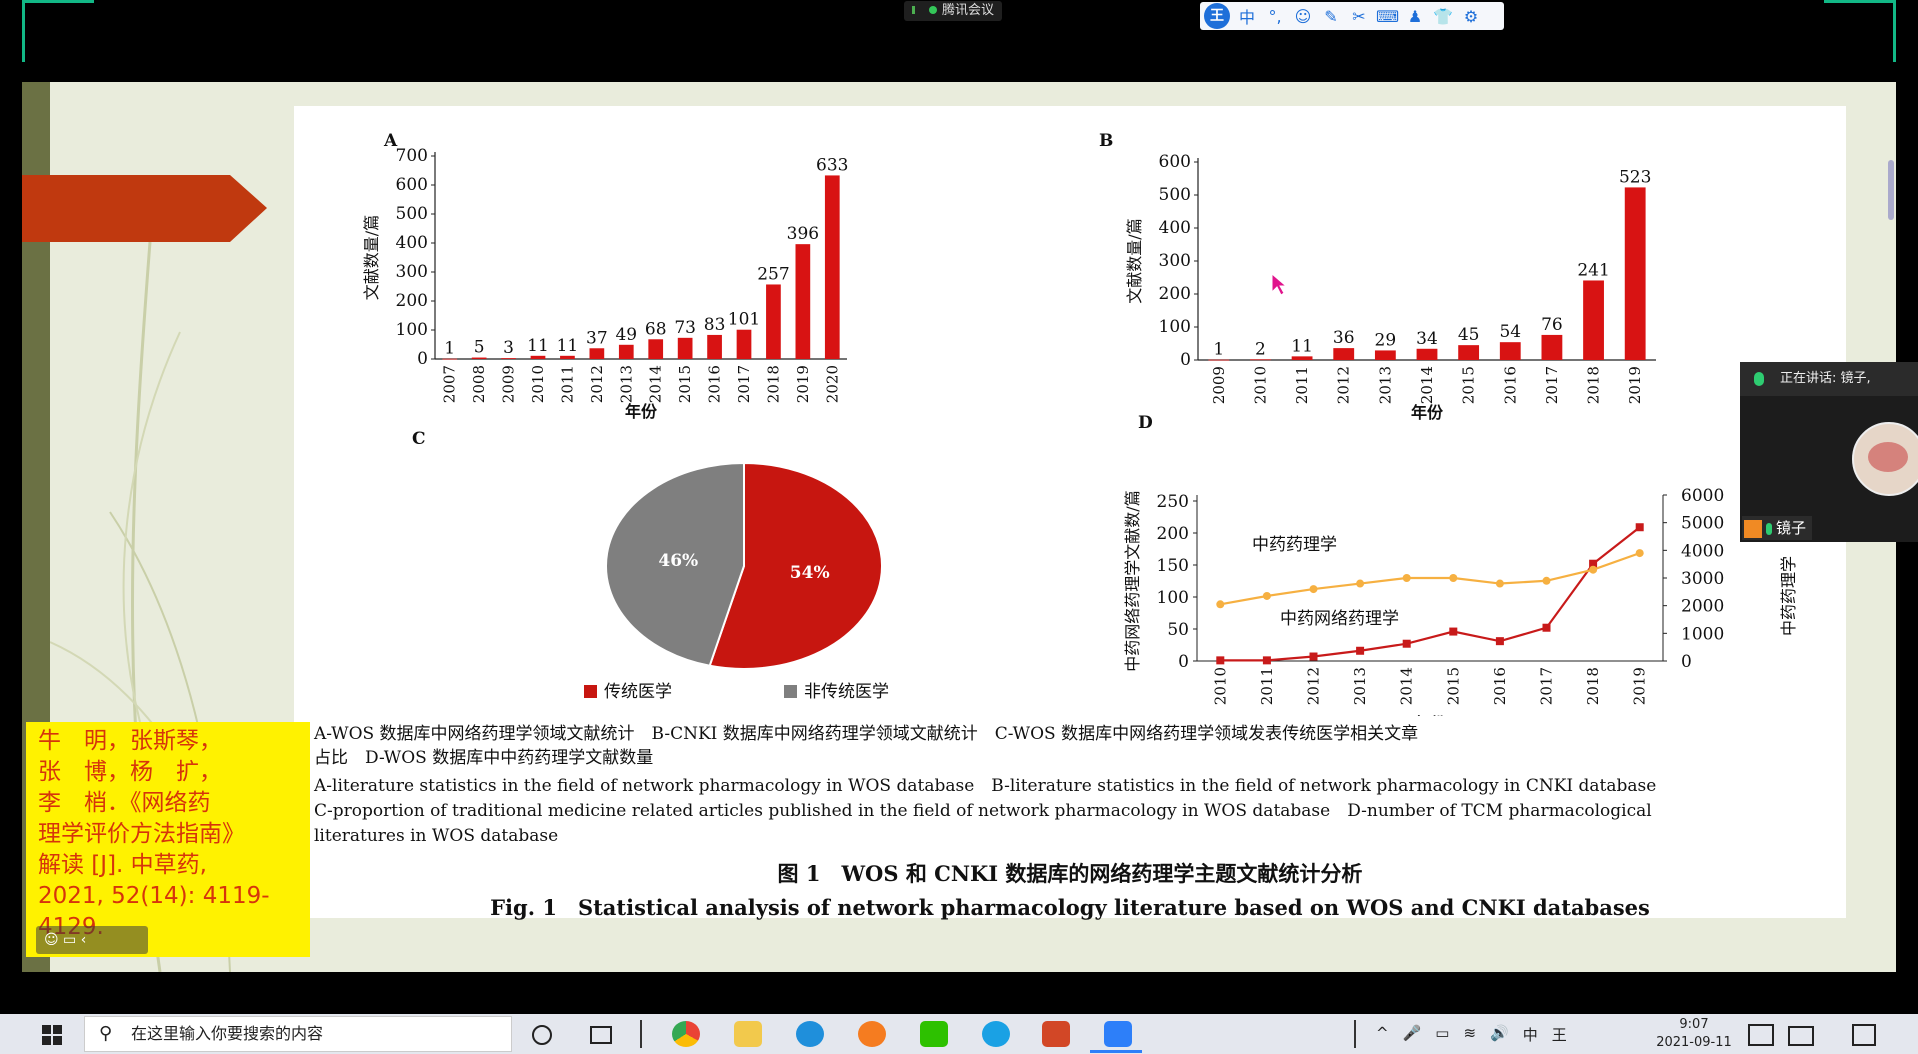  What do you see at coordinates (1694, 1025) in the screenshot?
I see `clock-time: 9:07` at bounding box center [1694, 1025].